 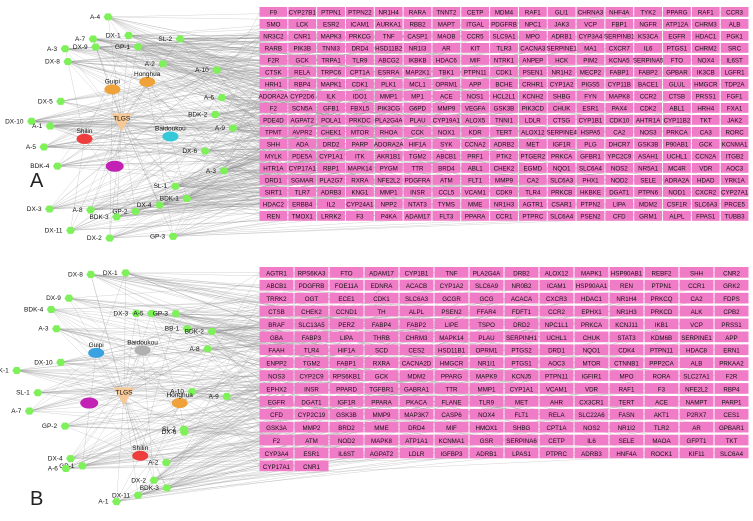 What do you see at coordinates (446, 24) in the screenshot?
I see `target-label: MAPT` at bounding box center [446, 24].